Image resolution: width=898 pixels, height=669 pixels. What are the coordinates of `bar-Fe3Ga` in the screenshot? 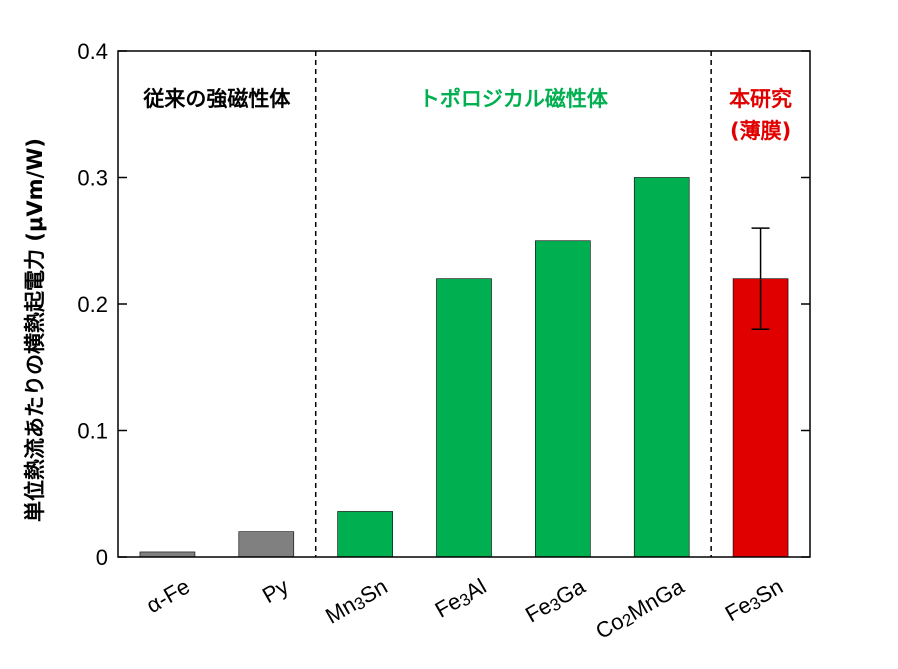 It's located at (563, 399).